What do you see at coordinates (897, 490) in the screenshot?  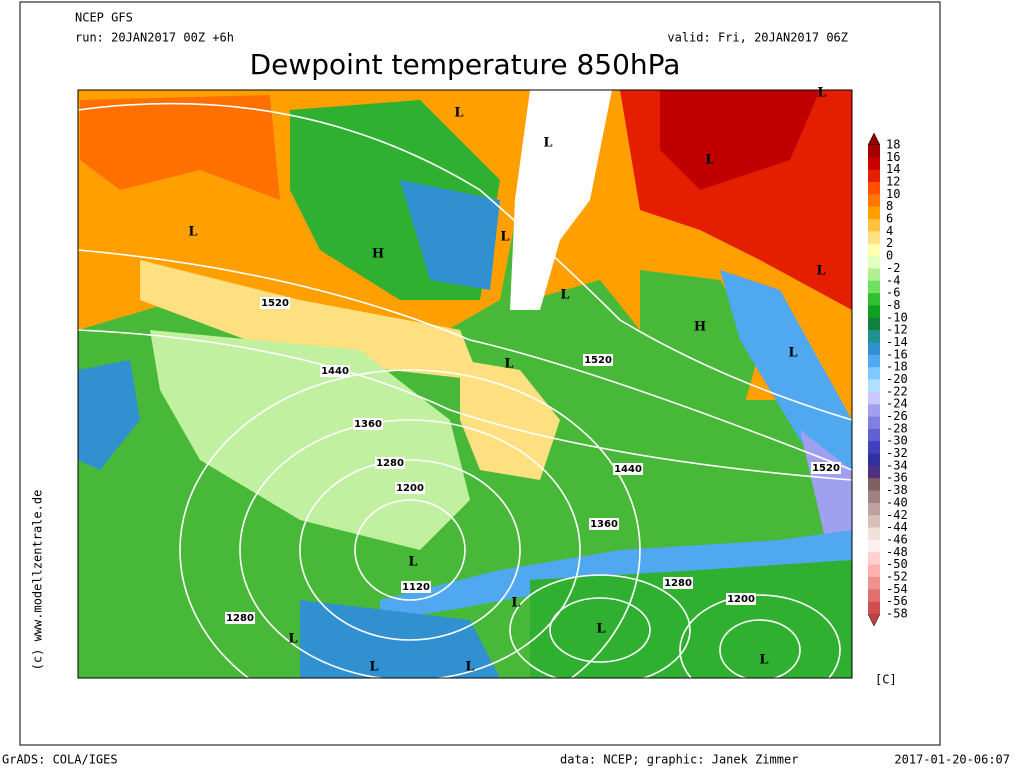 I see `colorbar-label: -38` at bounding box center [897, 490].